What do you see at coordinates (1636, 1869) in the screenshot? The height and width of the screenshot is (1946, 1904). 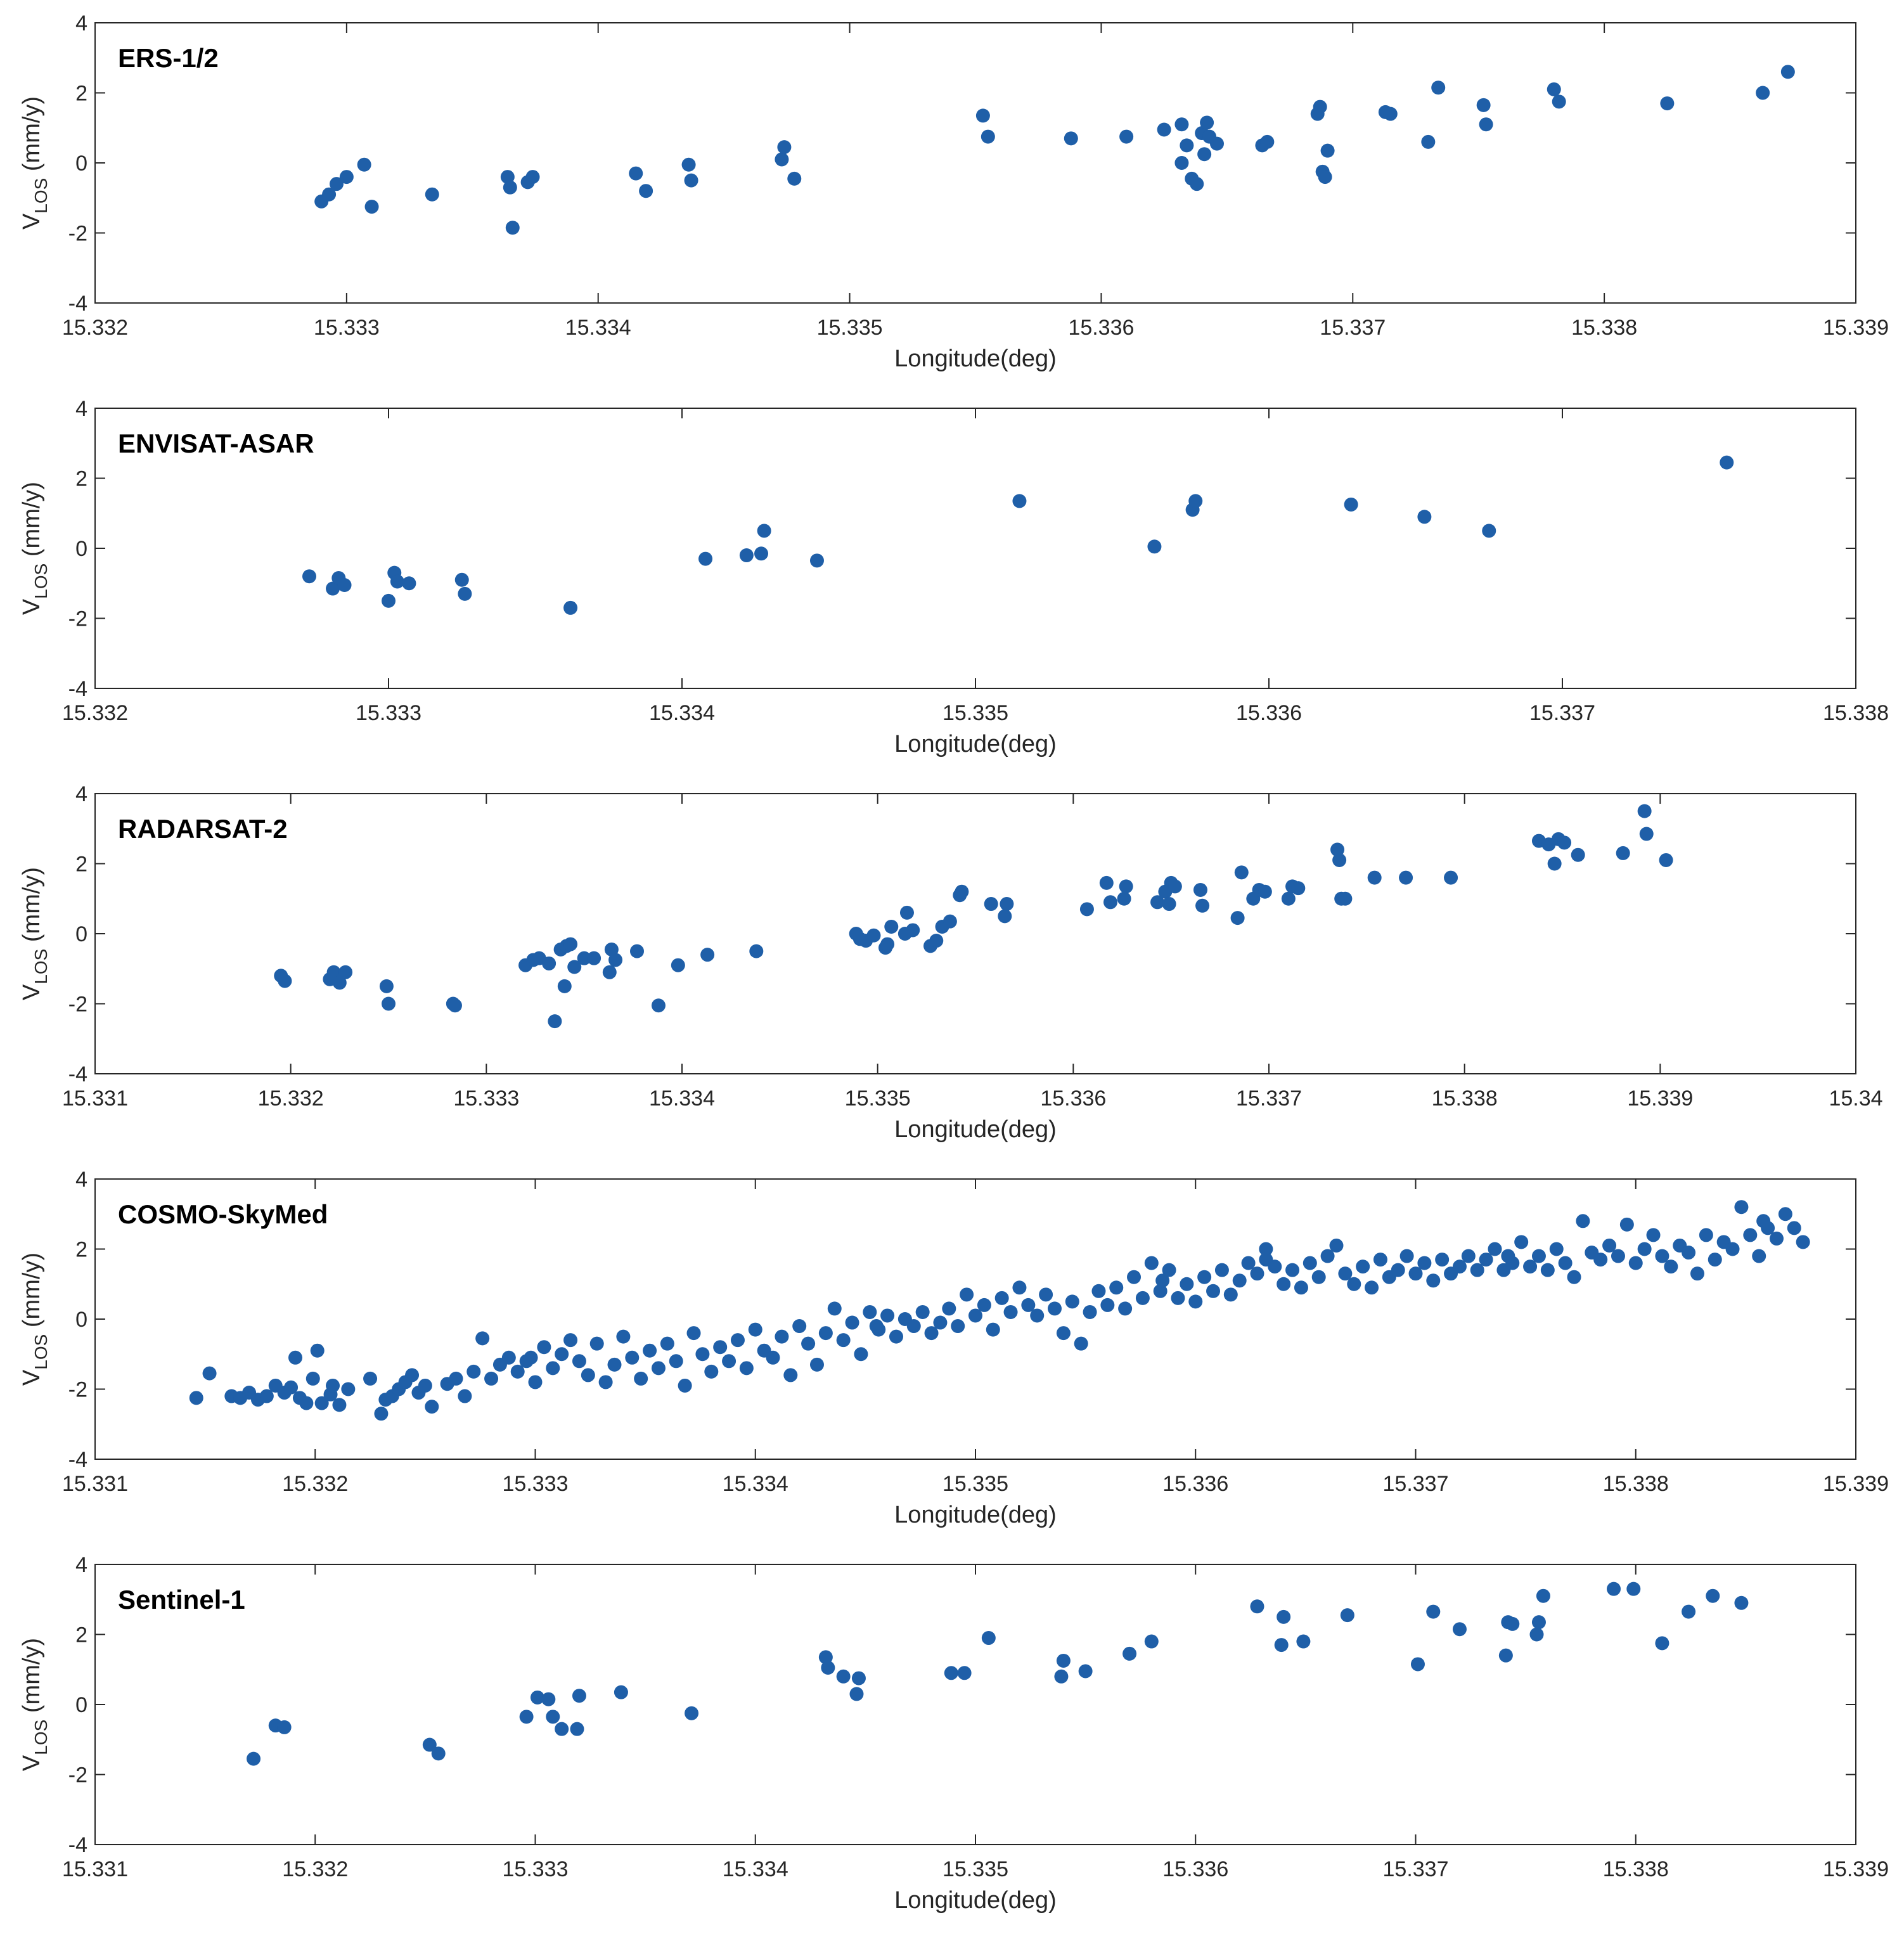 I see `x-tick-label: 15.338` at bounding box center [1636, 1869].